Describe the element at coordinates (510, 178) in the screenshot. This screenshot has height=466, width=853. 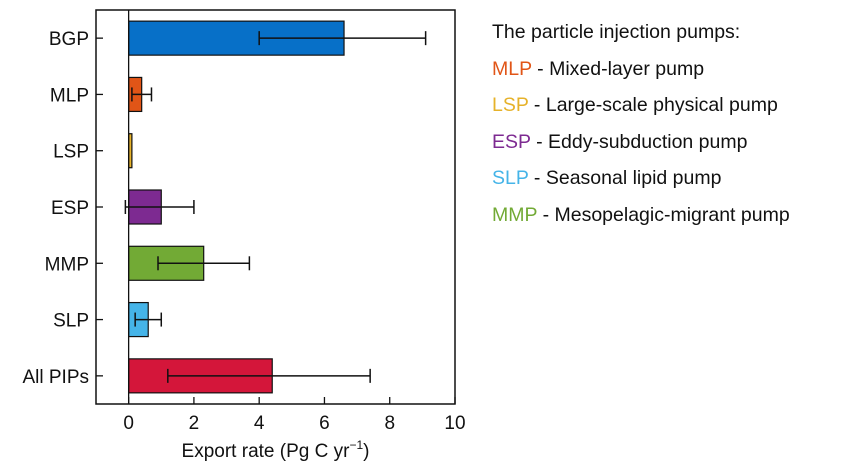
I see `legend-item-abbr: SLP` at that location.